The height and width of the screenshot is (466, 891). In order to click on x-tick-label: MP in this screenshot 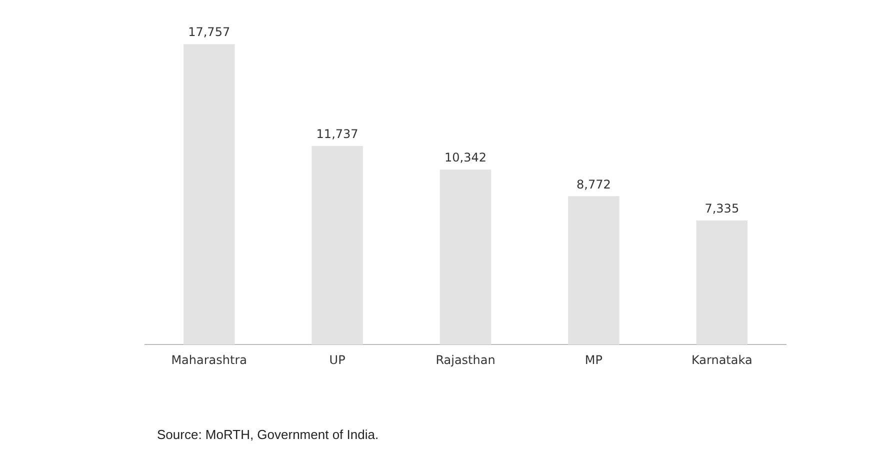, I will do `click(593, 359)`.